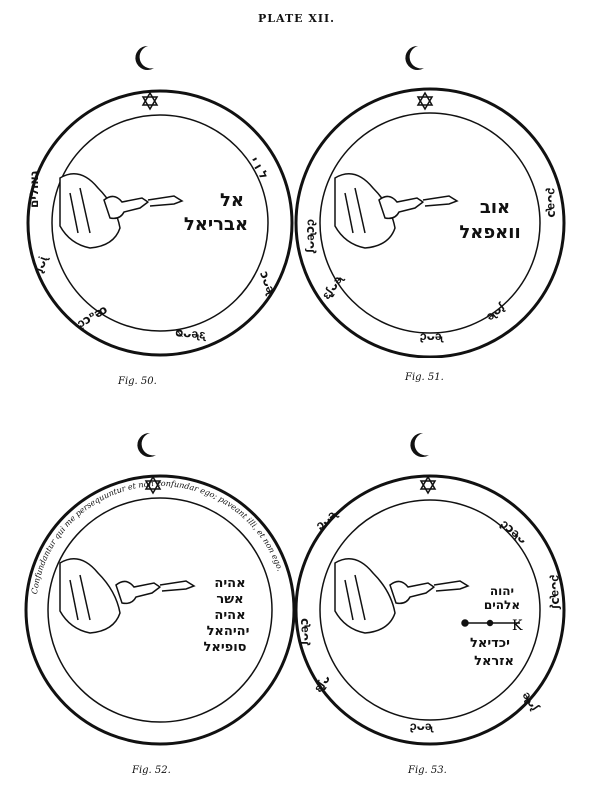 This screenshot has height=800, width=593. I want to click on svg-text: ᴓᴗᶕᶓ, so click(191, 333).